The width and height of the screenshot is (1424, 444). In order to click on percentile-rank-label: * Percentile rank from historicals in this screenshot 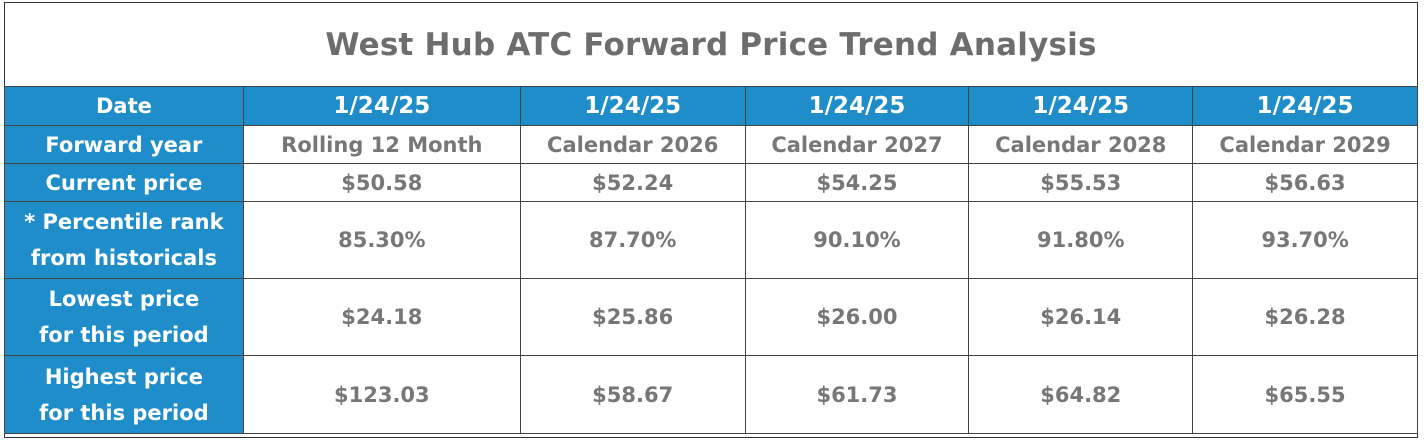, I will do `click(124, 240)`.